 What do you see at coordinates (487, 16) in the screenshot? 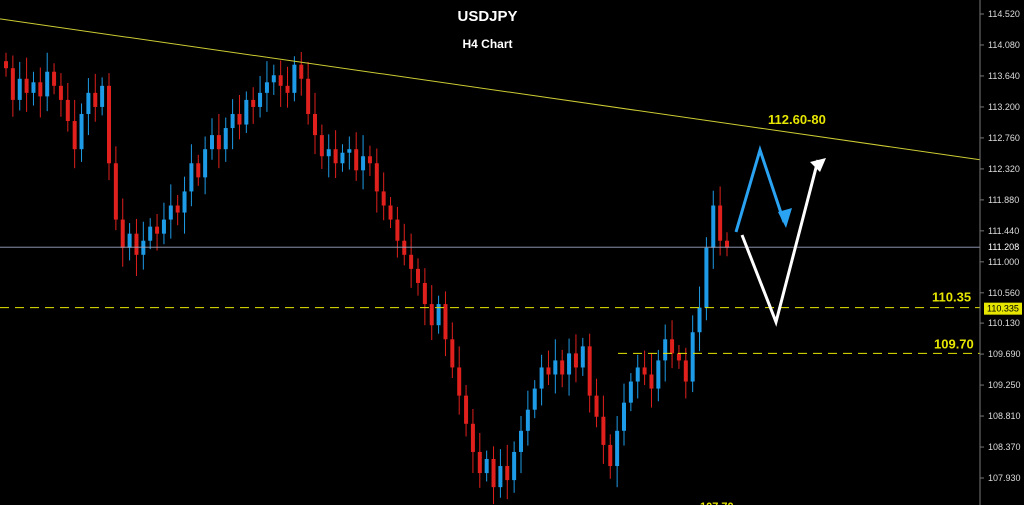
I see `chart-title: USDJPY` at bounding box center [487, 16].